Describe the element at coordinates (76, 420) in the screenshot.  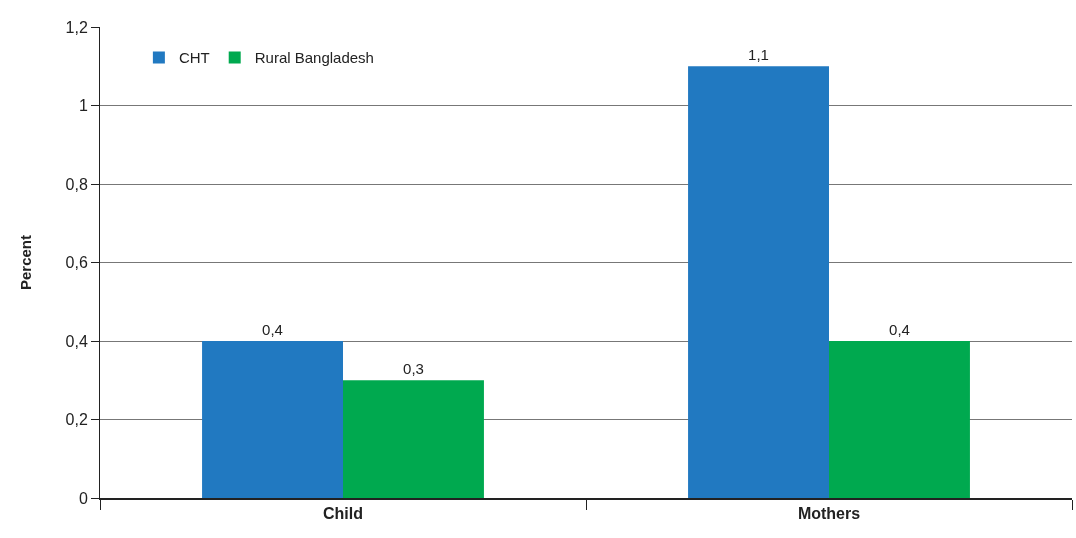
I see `y-tick-label: 0,2` at that location.